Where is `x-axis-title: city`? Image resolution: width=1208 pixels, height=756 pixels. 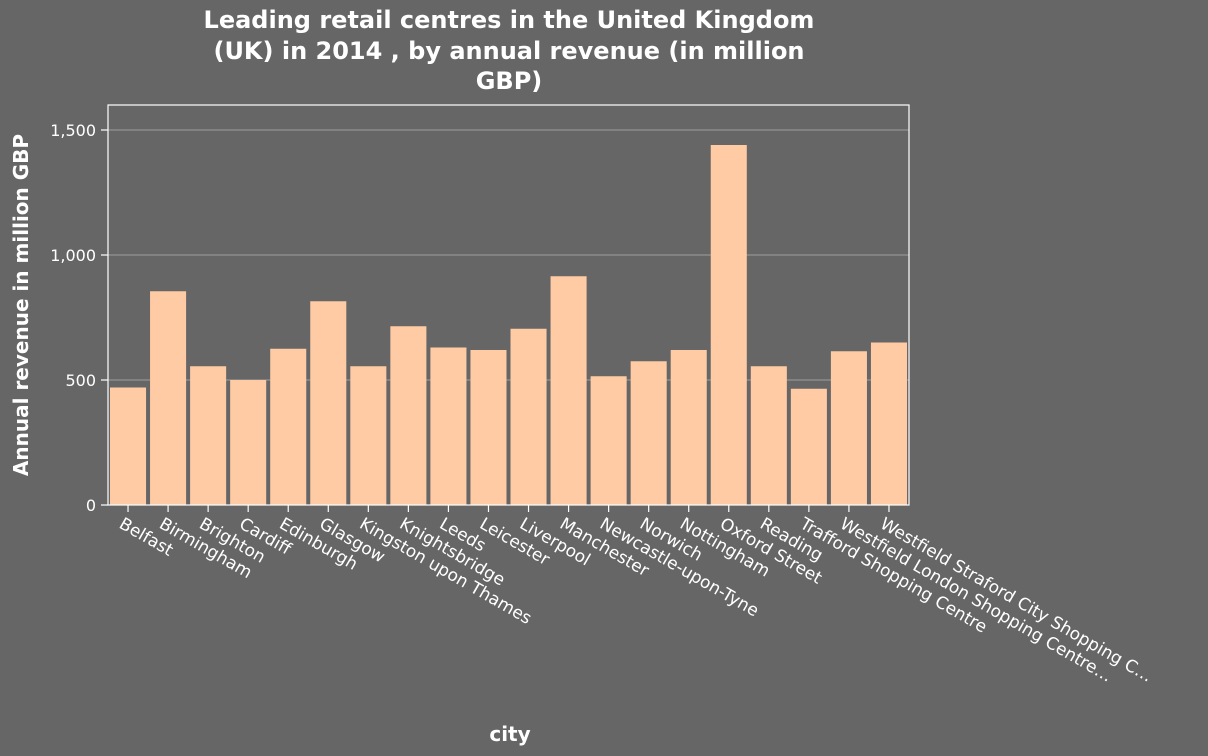 x-axis-title: city is located at coordinates (509, 734).